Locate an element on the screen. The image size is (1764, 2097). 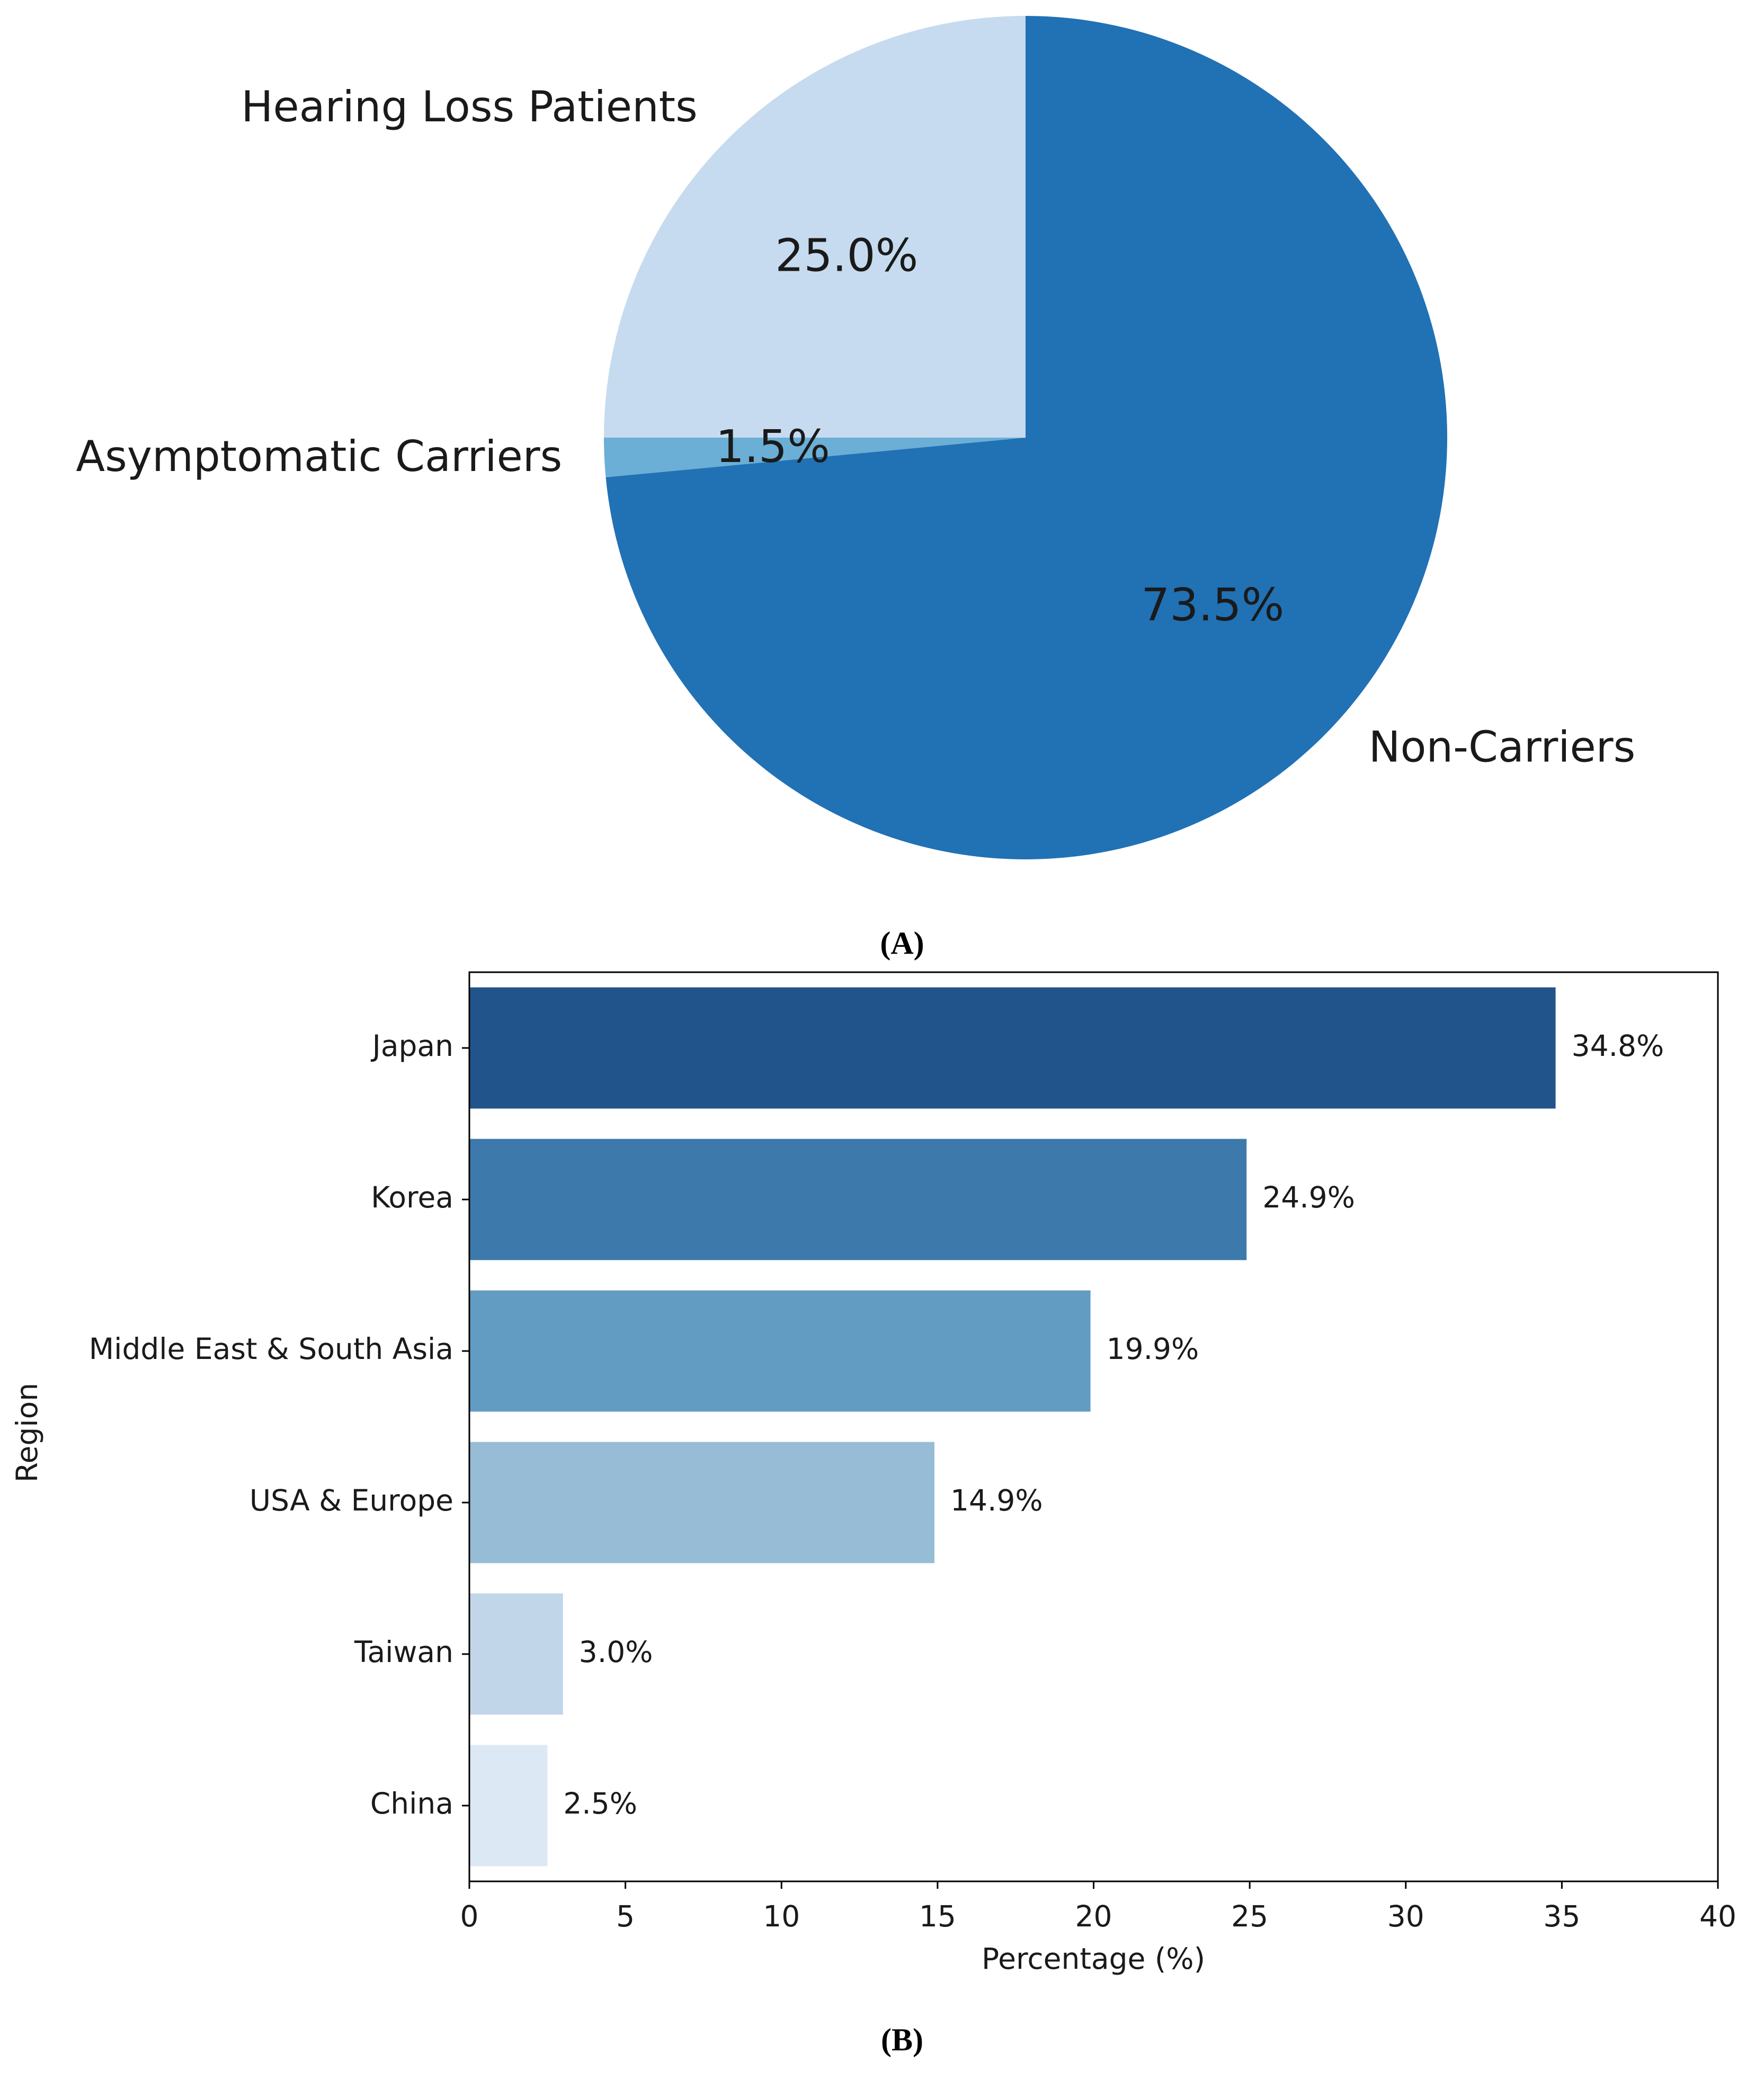
bar-value-label: 14.9% is located at coordinates (997, 1500).